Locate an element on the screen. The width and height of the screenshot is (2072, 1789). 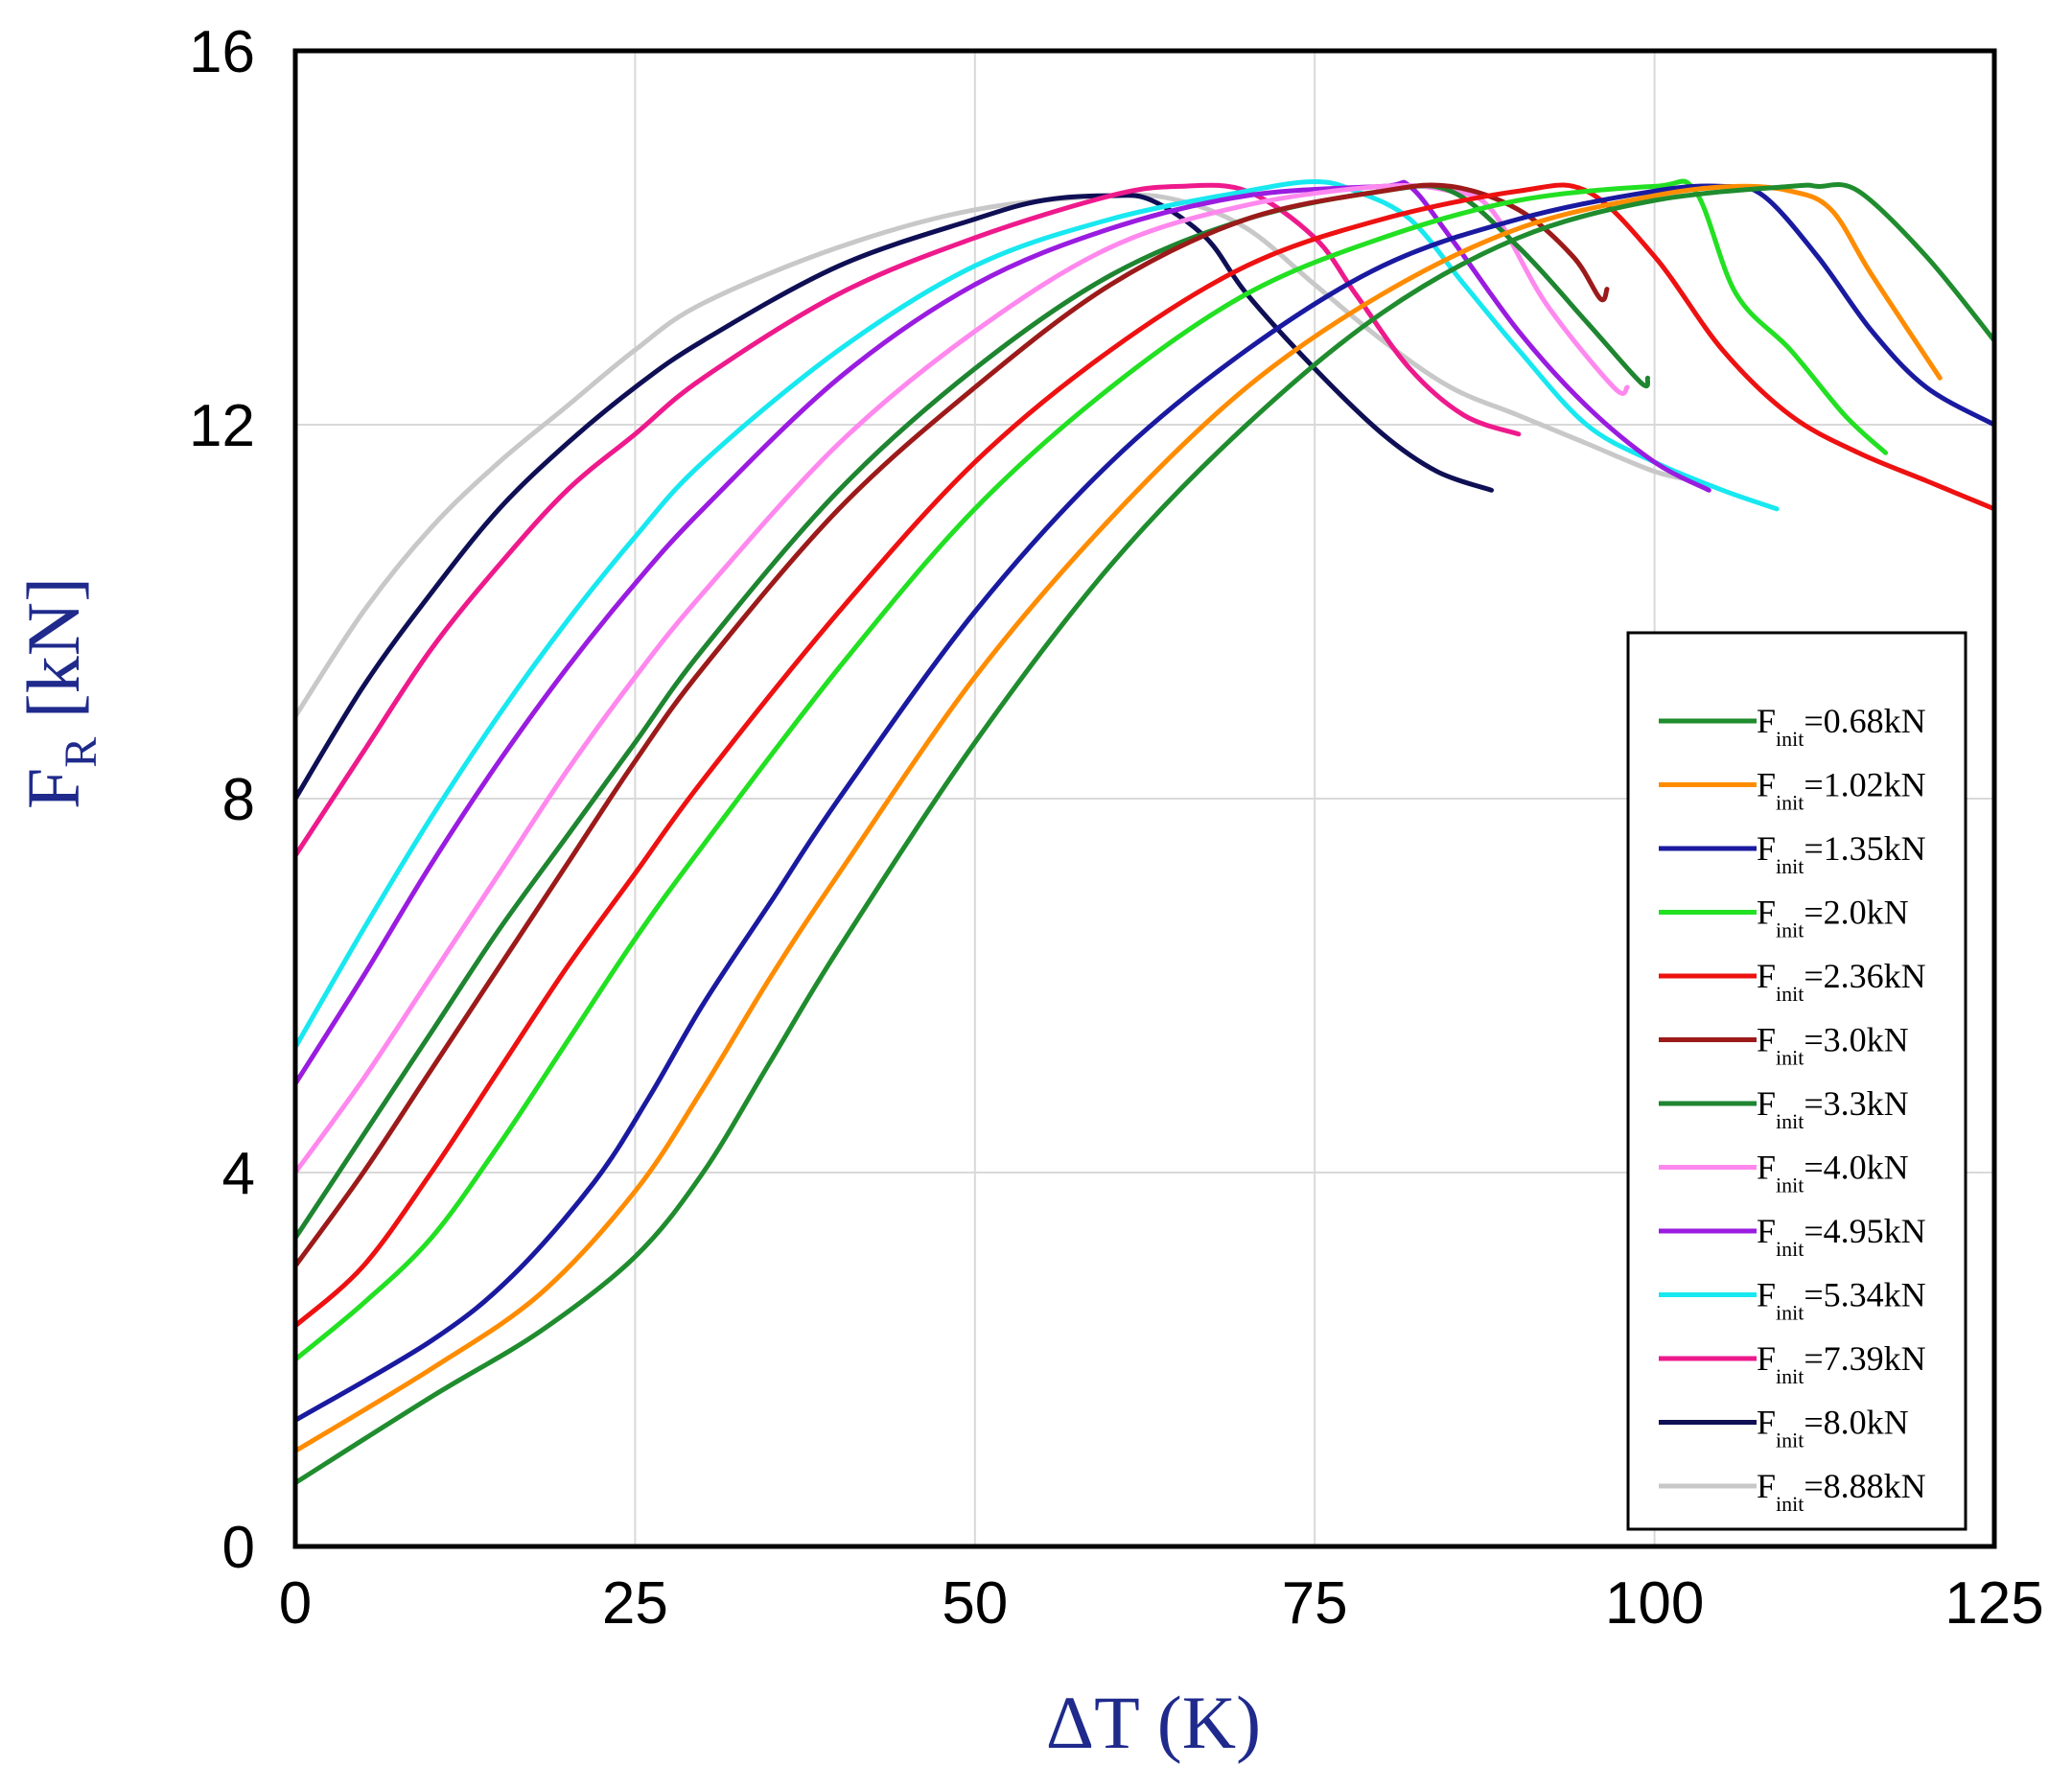
y-axis-label-main: F is located at coordinates (53, 789).